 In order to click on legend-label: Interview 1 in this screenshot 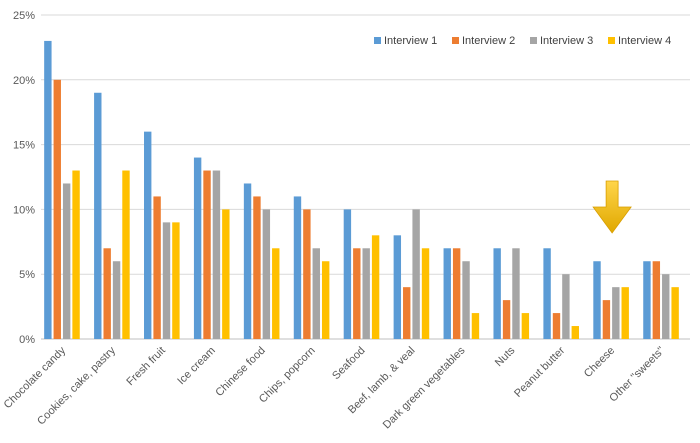, I will do `click(410, 41)`.